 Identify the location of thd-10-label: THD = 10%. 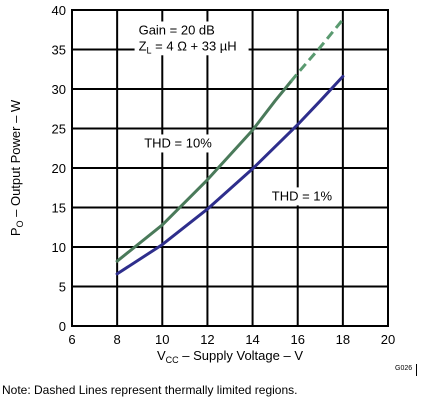
(178, 142).